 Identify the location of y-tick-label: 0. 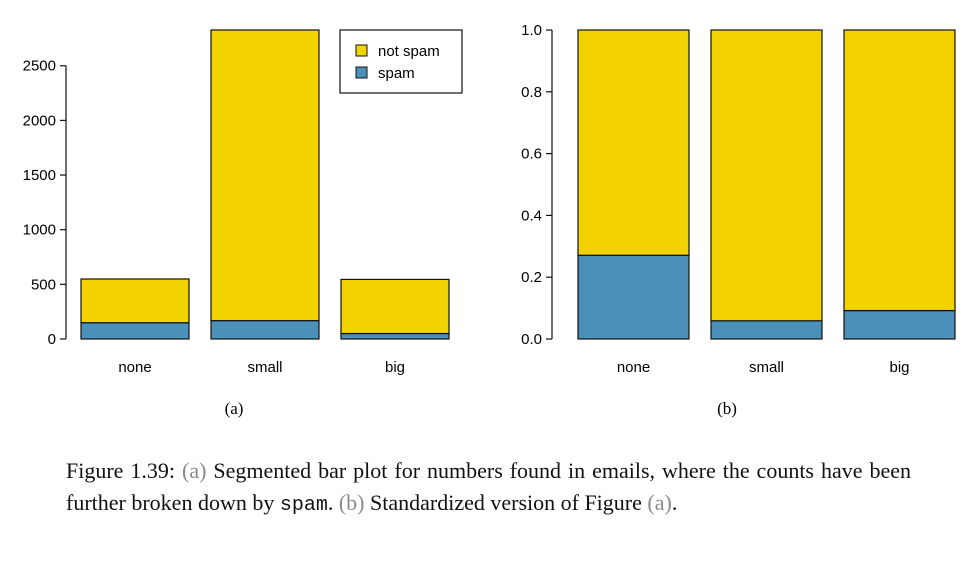
(52, 339).